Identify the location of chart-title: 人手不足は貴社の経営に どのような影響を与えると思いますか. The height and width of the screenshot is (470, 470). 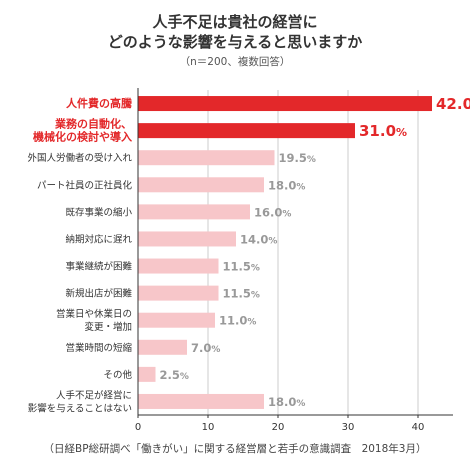
(235, 32).